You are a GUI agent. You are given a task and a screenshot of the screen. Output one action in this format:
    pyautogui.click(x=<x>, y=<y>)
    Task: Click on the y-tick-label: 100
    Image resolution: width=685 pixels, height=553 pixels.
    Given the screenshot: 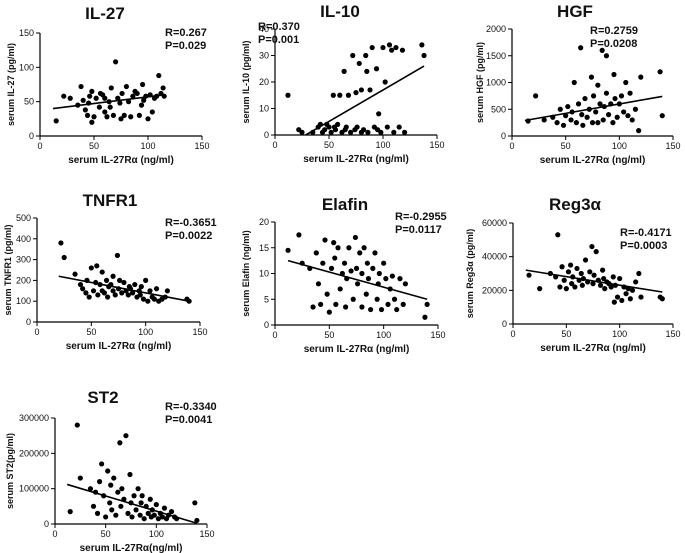 What is the action you would take?
    pyautogui.click(x=23, y=301)
    